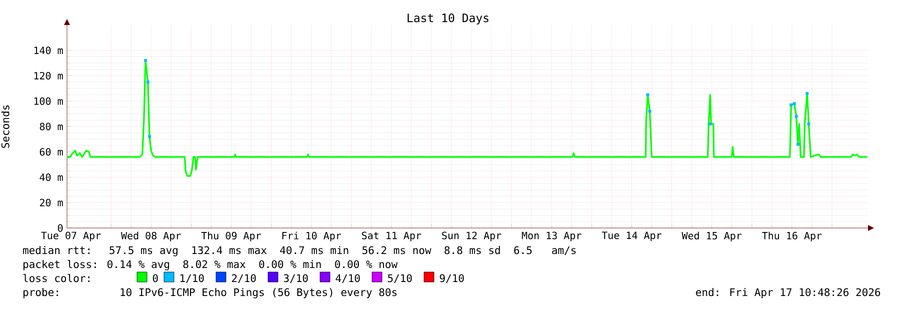 This screenshot has height=310, width=897. I want to click on x-tick-label: Sun 12 Apr, so click(472, 237).